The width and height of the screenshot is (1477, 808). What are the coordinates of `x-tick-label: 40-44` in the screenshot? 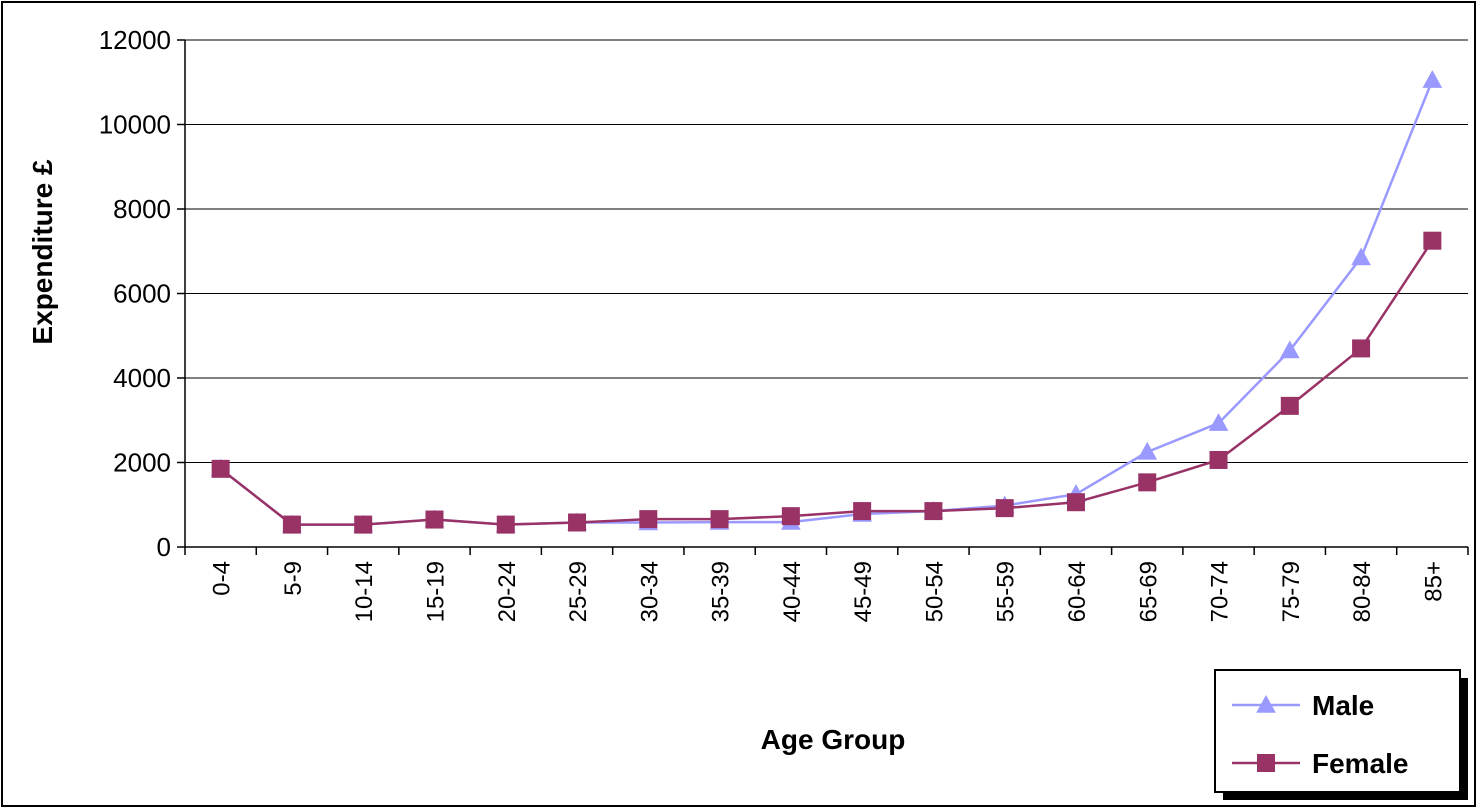 It's located at (792, 591).